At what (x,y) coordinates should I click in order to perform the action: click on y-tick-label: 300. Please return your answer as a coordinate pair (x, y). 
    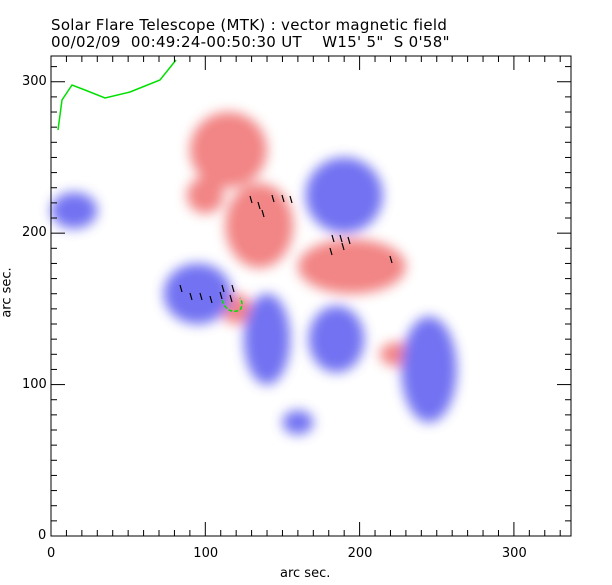
    Looking at the image, I should click on (34, 81).